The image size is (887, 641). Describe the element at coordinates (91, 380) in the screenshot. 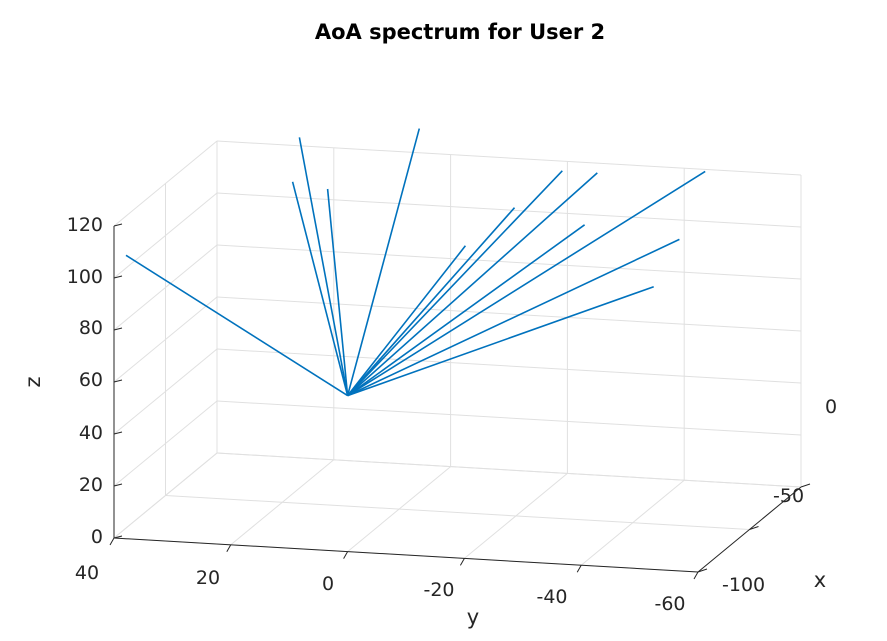

I see `z-tick-label: 60` at that location.